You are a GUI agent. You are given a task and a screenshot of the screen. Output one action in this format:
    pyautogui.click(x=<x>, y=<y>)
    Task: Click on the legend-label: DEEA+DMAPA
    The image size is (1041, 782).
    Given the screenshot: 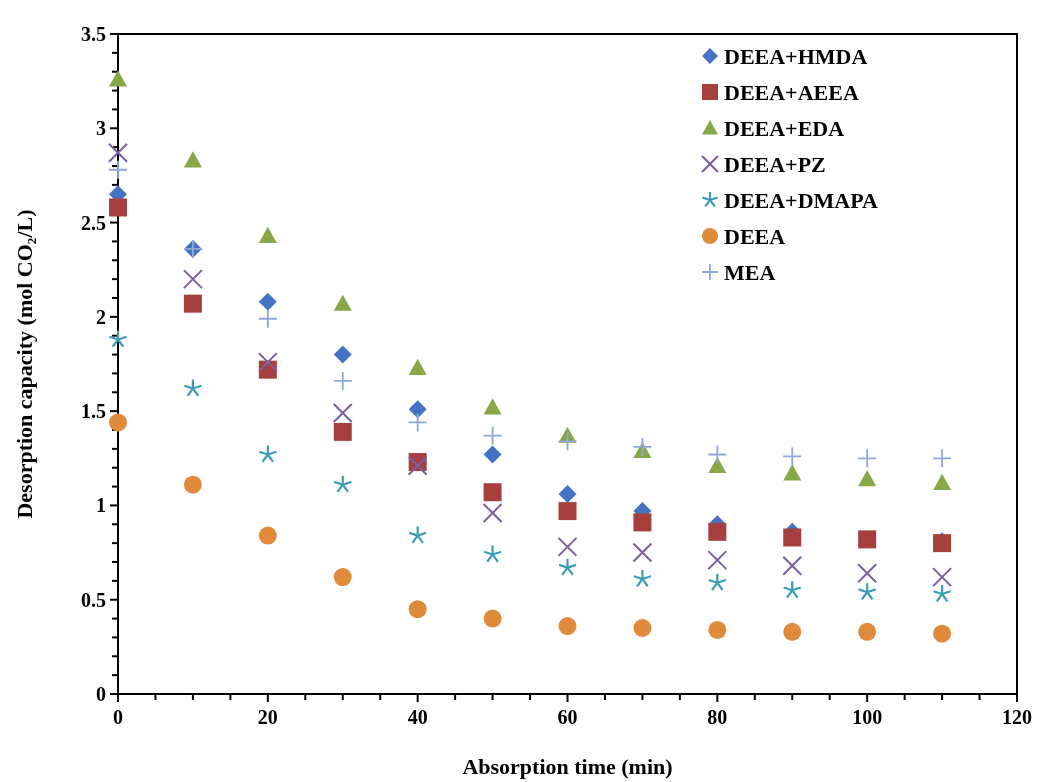 What is the action you would take?
    pyautogui.click(x=801, y=200)
    